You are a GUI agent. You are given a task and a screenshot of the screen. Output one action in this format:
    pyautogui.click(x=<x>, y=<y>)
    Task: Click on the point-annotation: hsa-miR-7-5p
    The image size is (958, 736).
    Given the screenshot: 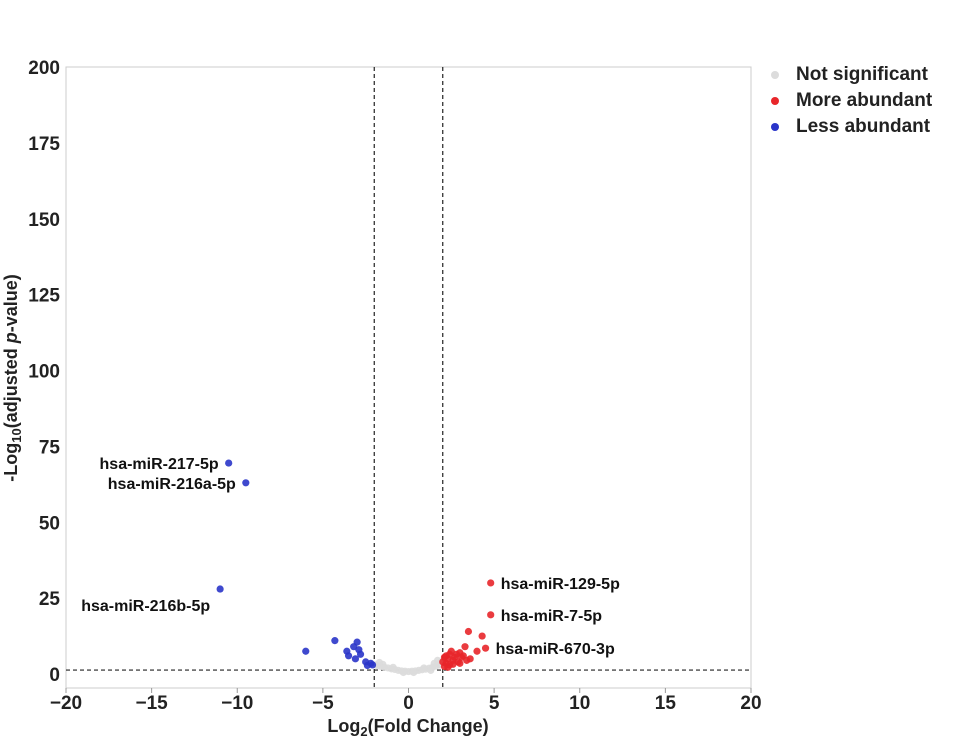 What is the action you would take?
    pyautogui.click(x=552, y=616)
    